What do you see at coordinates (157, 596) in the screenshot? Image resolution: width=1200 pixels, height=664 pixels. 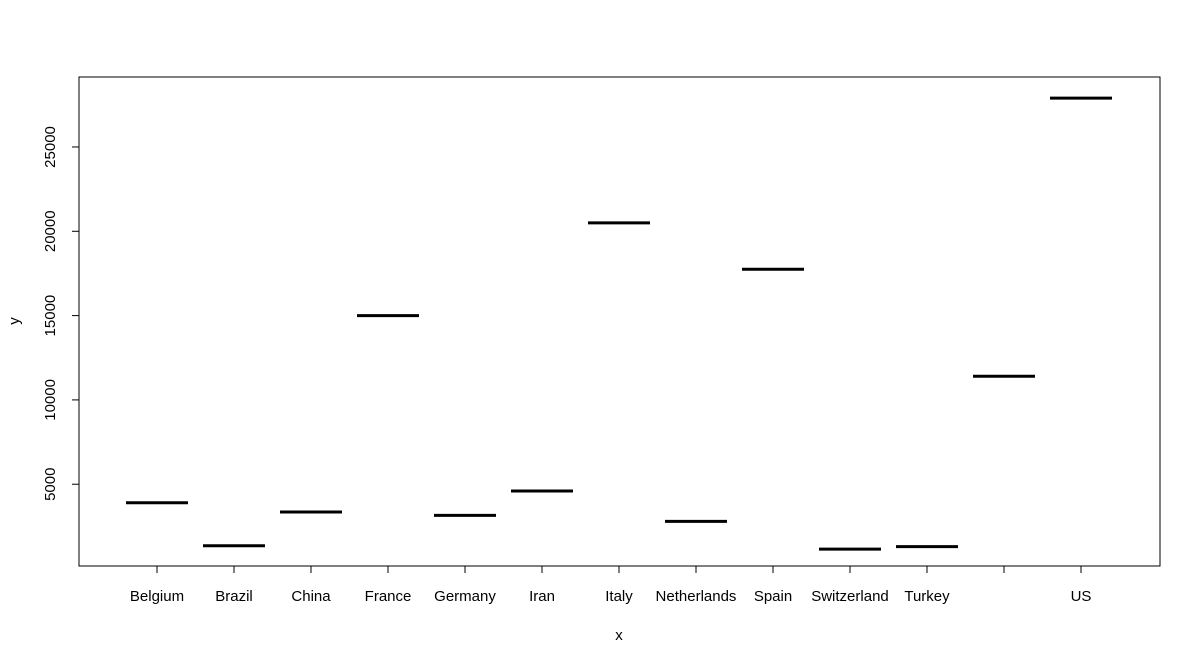 I see `x-tick-label: Belgium` at bounding box center [157, 596].